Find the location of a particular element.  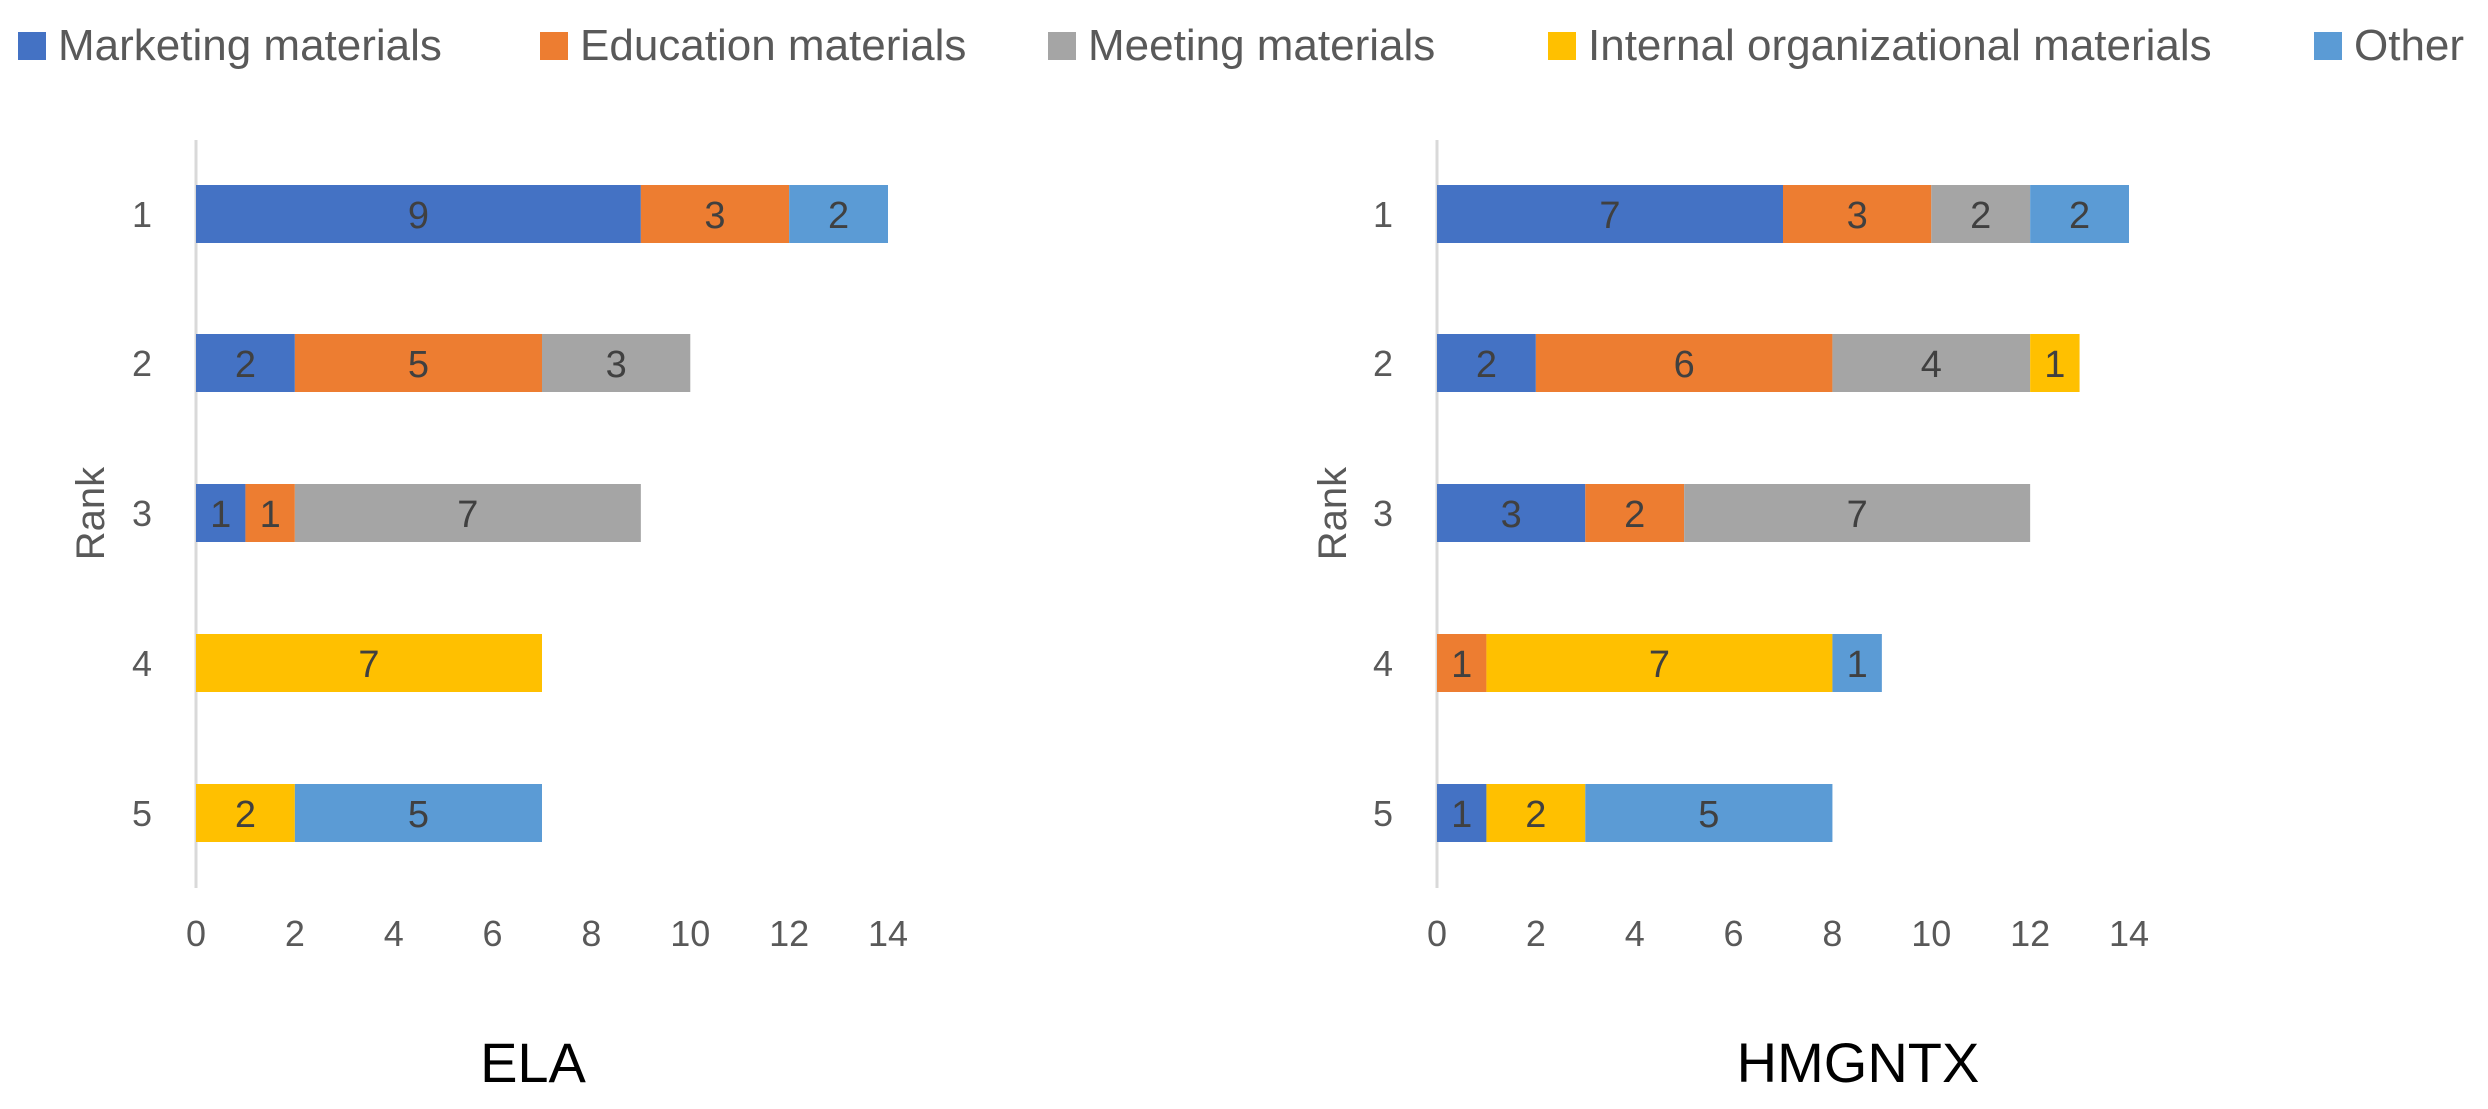

legend-item: Meeting materials is located at coordinates (1241, 46).